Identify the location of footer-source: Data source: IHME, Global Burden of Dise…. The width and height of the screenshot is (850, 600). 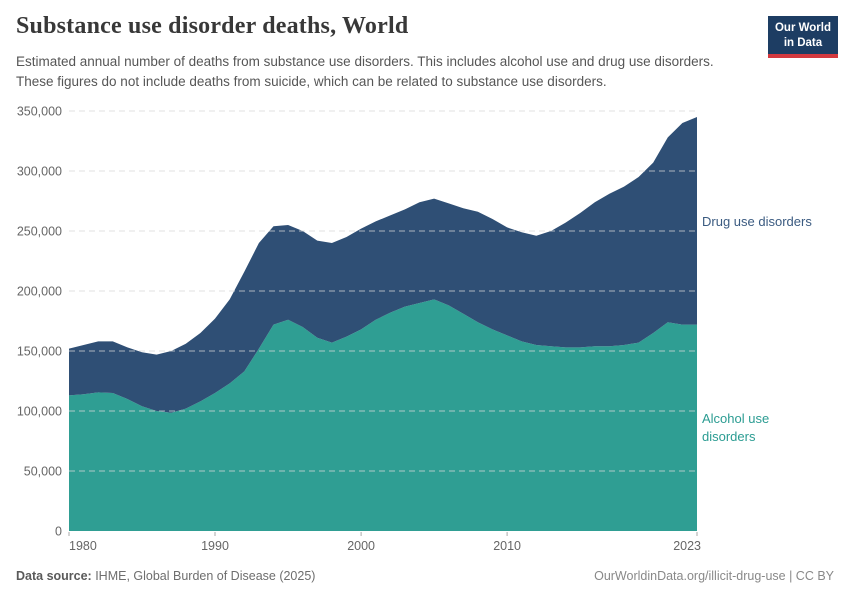
(165, 576).